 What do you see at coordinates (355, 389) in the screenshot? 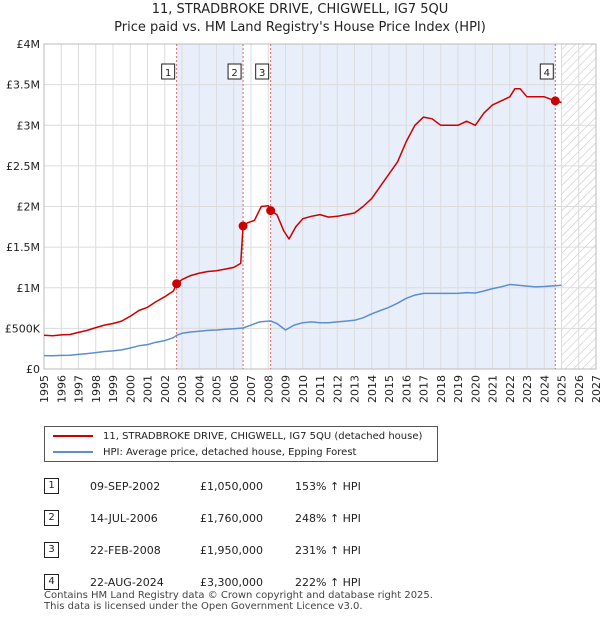
I see `x-tick-label: 2013` at bounding box center [355, 389].